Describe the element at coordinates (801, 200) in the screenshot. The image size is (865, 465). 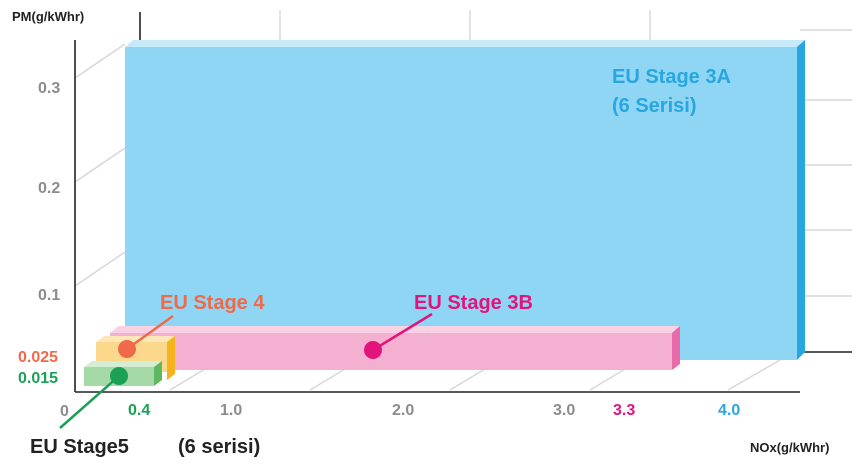
I see `bar-3a-side` at that location.